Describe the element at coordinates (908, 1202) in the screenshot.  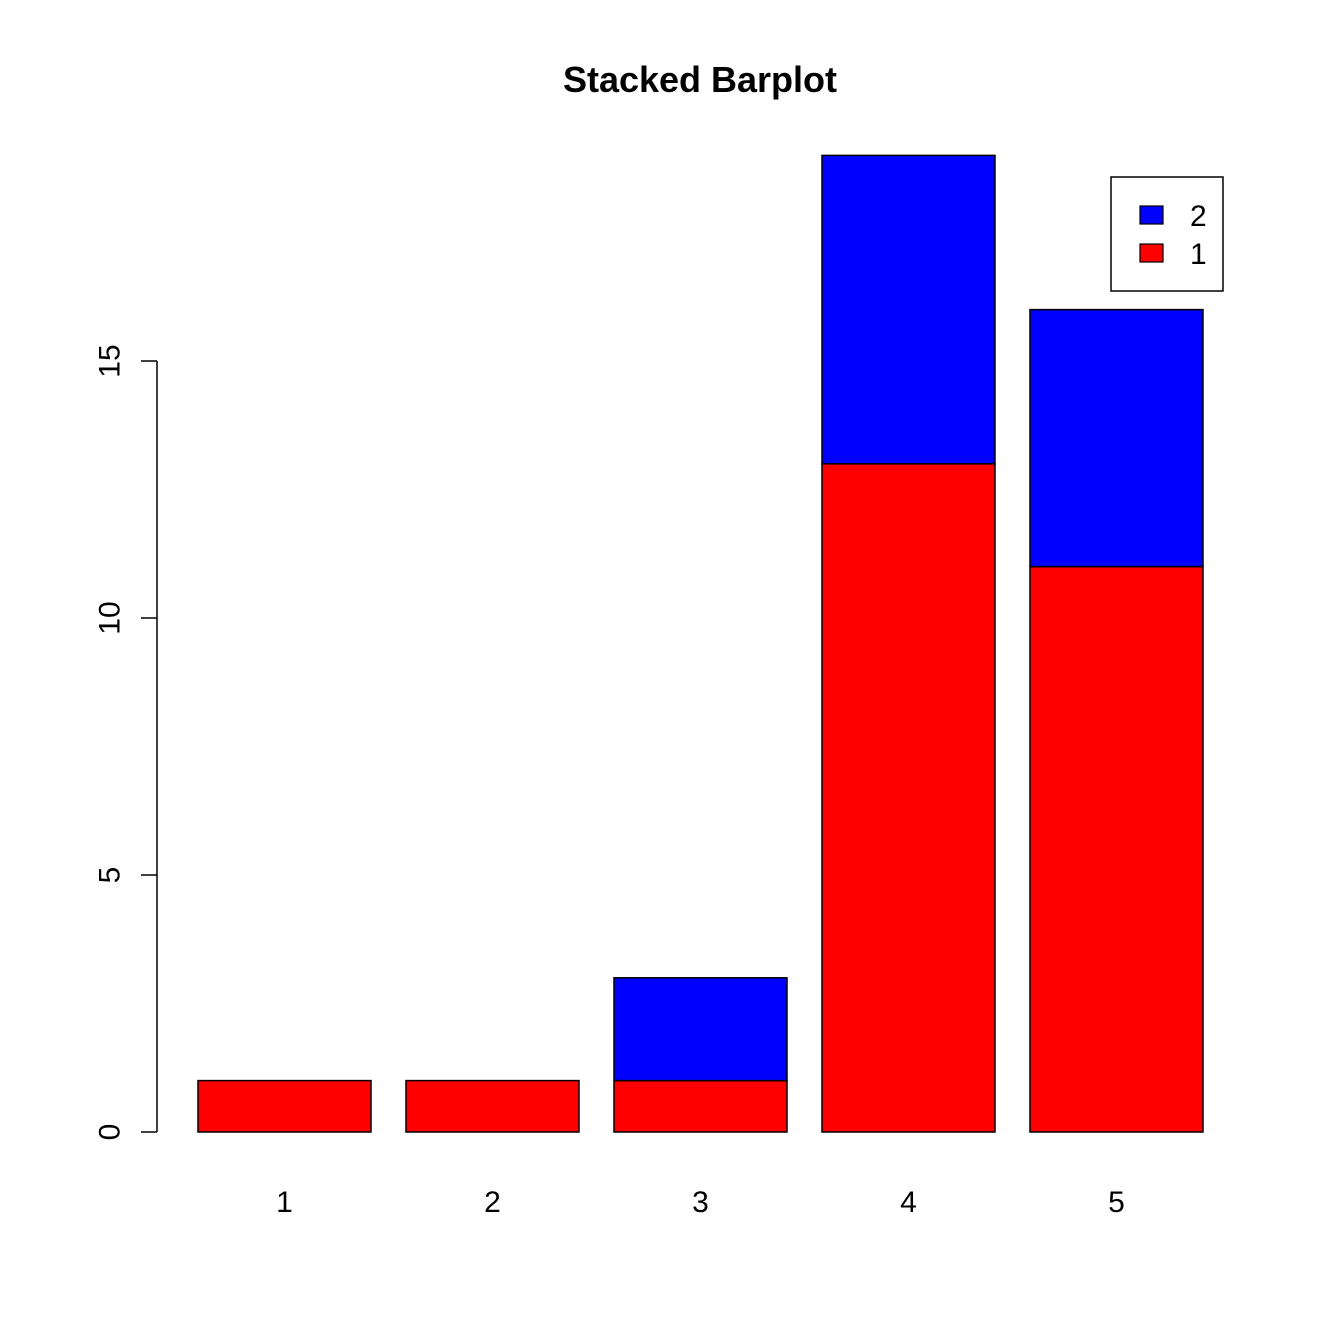
I see `x-tick-label: 4` at that location.